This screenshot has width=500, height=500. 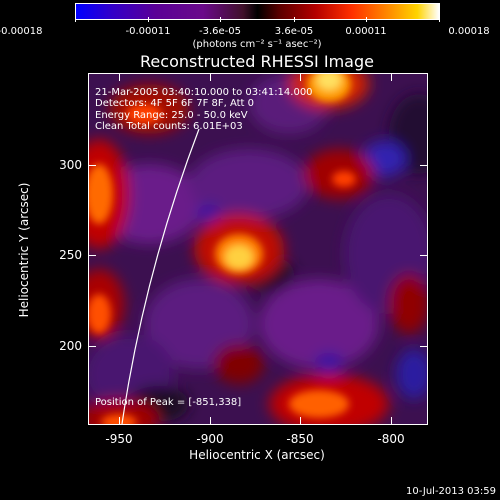 I want to click on colorbar-tick-label-6: 0.00018, so click(x=469, y=31).